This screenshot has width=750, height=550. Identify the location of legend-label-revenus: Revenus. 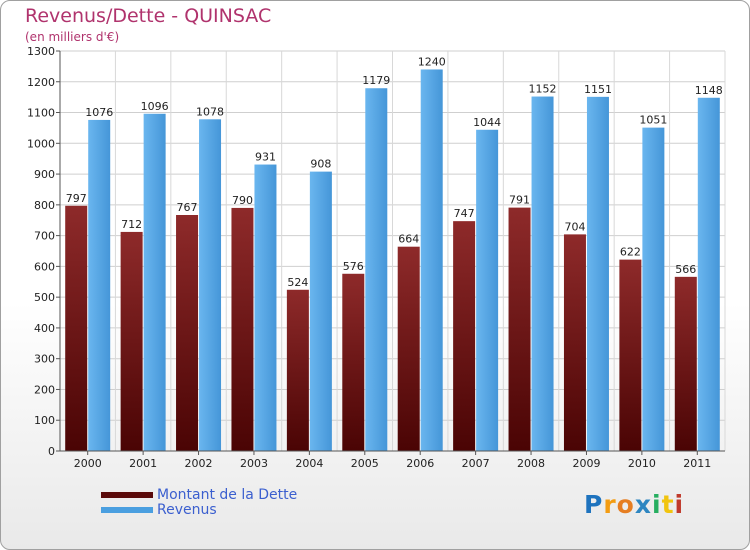
(187, 510).